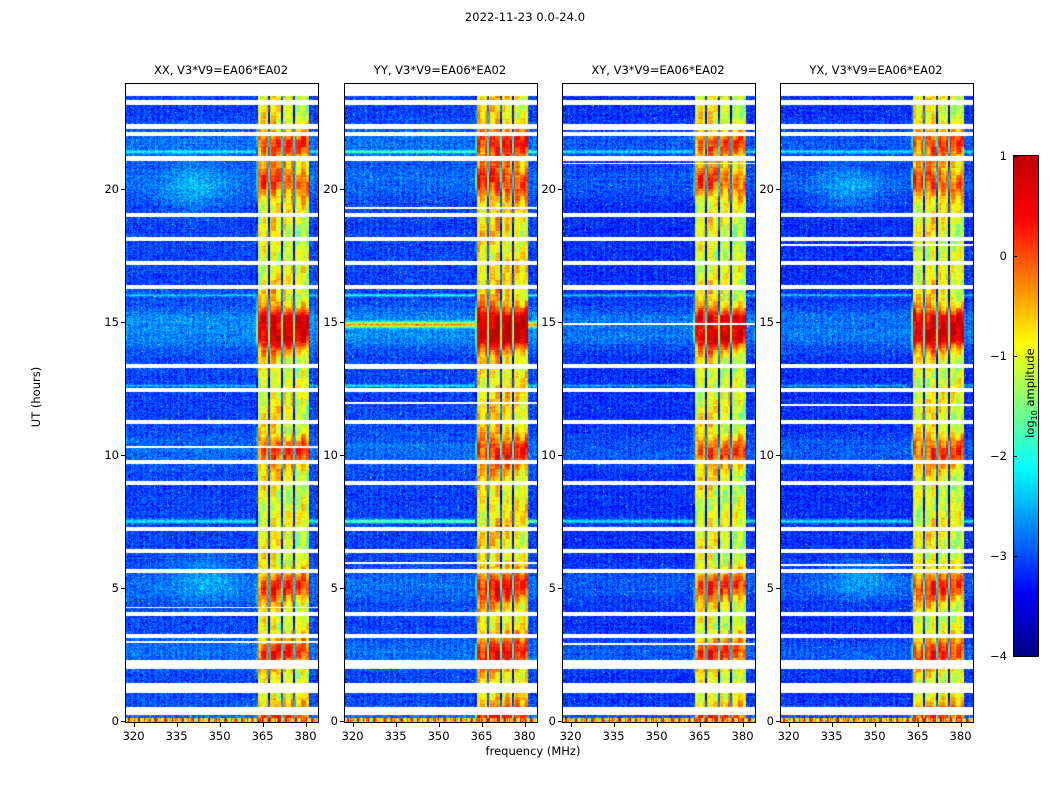  I want to click on colorbar-label-prefix: log, so click(1029, 429).